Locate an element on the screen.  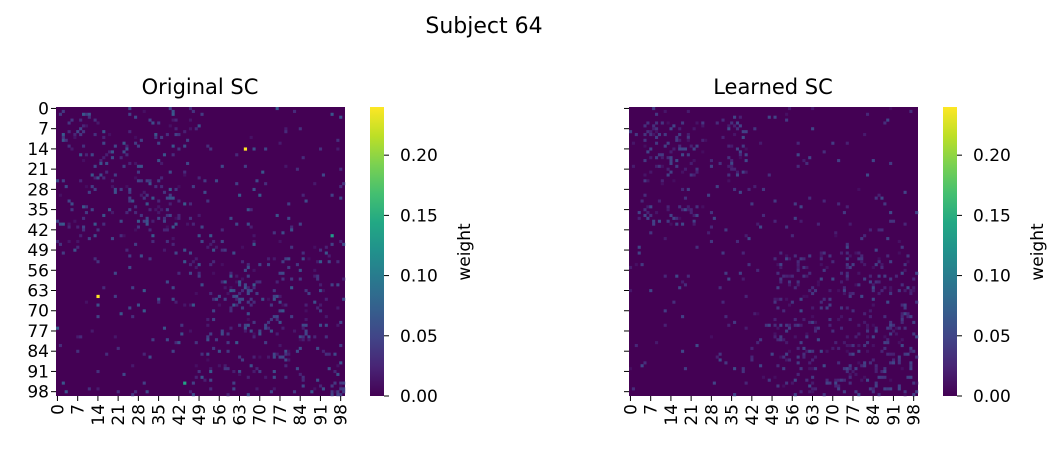
x-tick-label: 21 is located at coordinates (692, 415).